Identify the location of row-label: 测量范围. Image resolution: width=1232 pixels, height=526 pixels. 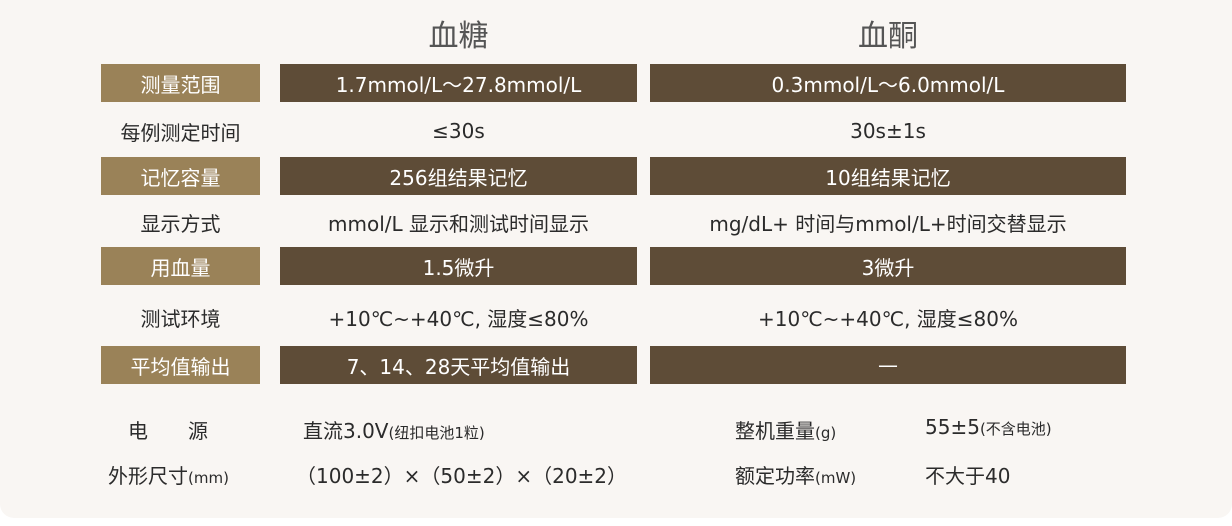
(180, 83).